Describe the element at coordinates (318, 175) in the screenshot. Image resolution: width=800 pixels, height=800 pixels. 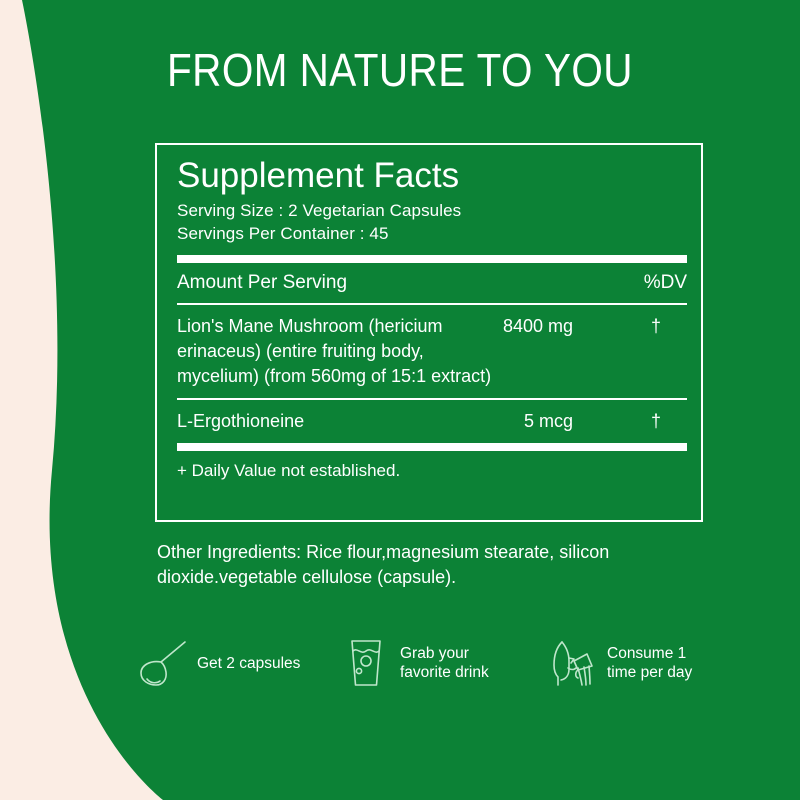
I see `supplement-facts-title: Supplement Facts` at that location.